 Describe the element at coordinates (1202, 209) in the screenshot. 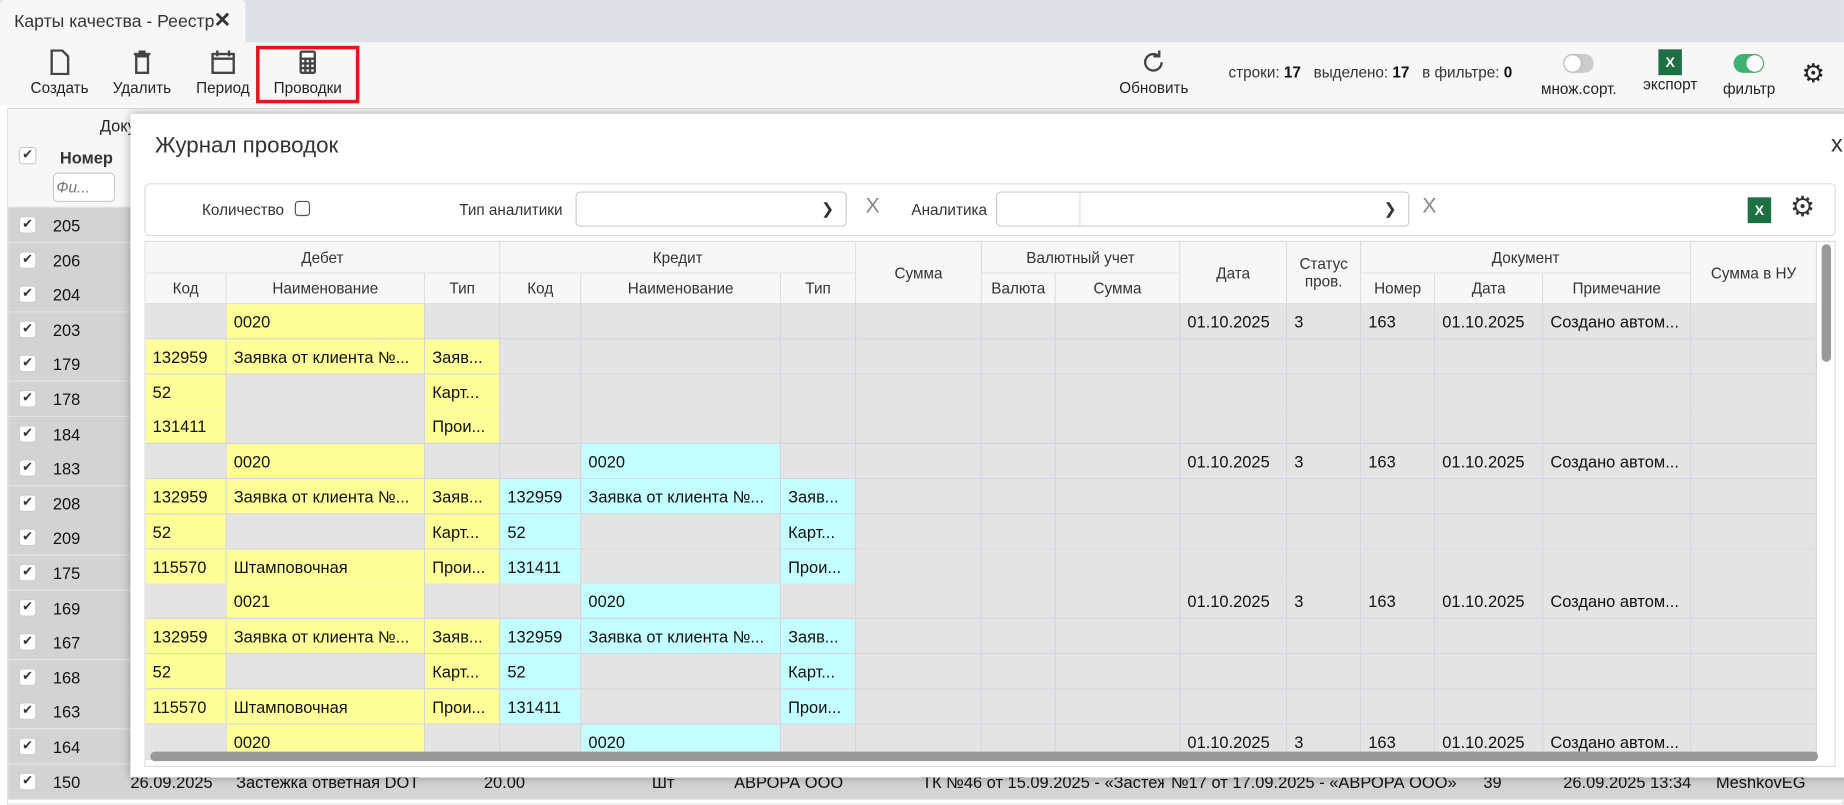

I see `analytics-select: ❯` at that location.